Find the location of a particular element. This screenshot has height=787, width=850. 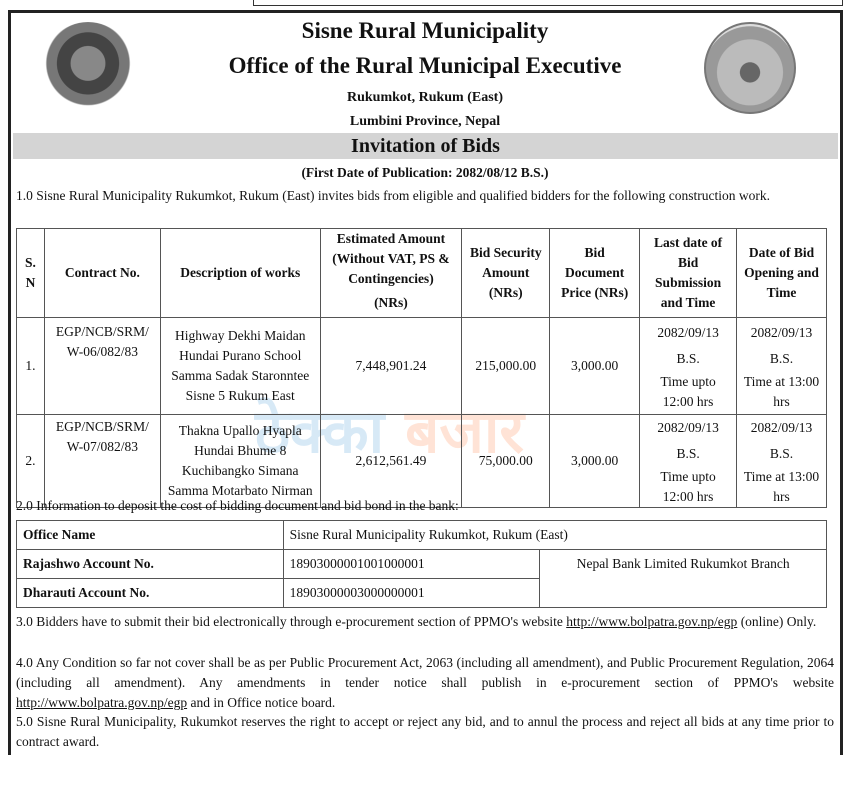

cell-security: 75,000.00 is located at coordinates (506, 461).